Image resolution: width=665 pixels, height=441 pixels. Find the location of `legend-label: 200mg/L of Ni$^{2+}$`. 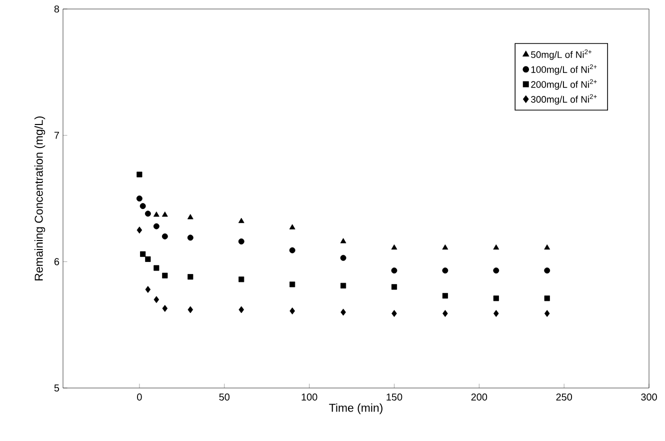

legend-label: 200mg/L of Ni$^{2+}$ is located at coordinates (564, 84).